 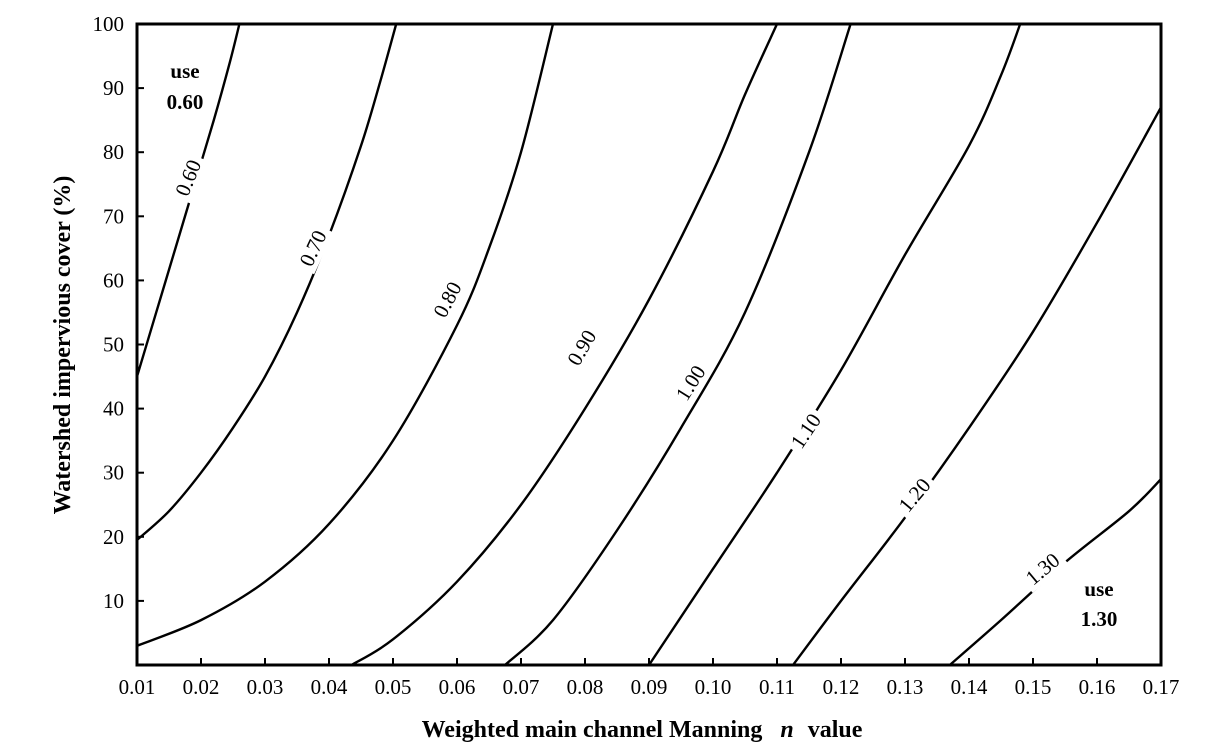 What do you see at coordinates (113, 409) in the screenshot?
I see `y-tick-label: 40` at bounding box center [113, 409].